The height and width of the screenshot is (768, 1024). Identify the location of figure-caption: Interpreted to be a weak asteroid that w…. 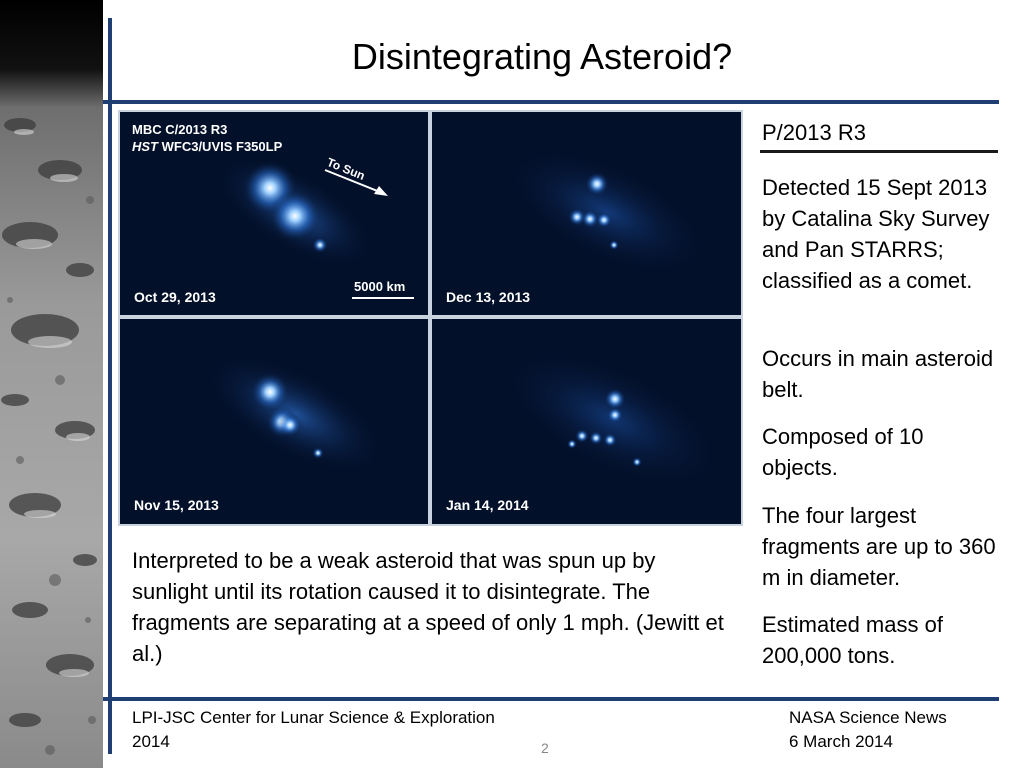
(428, 607).